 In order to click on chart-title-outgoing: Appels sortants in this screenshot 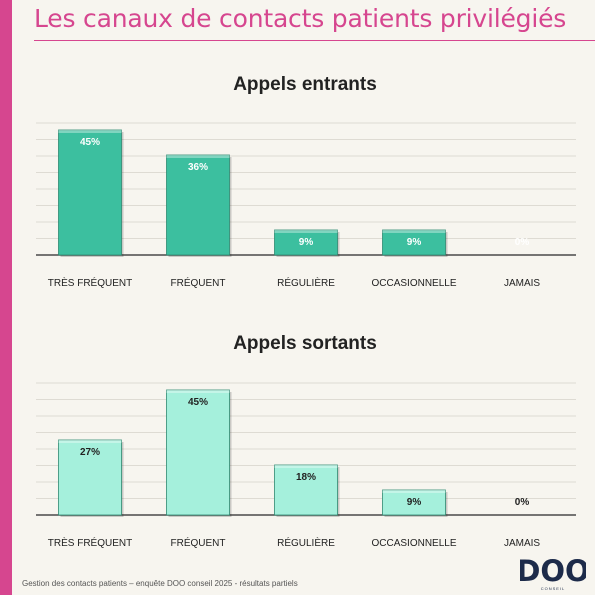, I will do `click(305, 343)`.